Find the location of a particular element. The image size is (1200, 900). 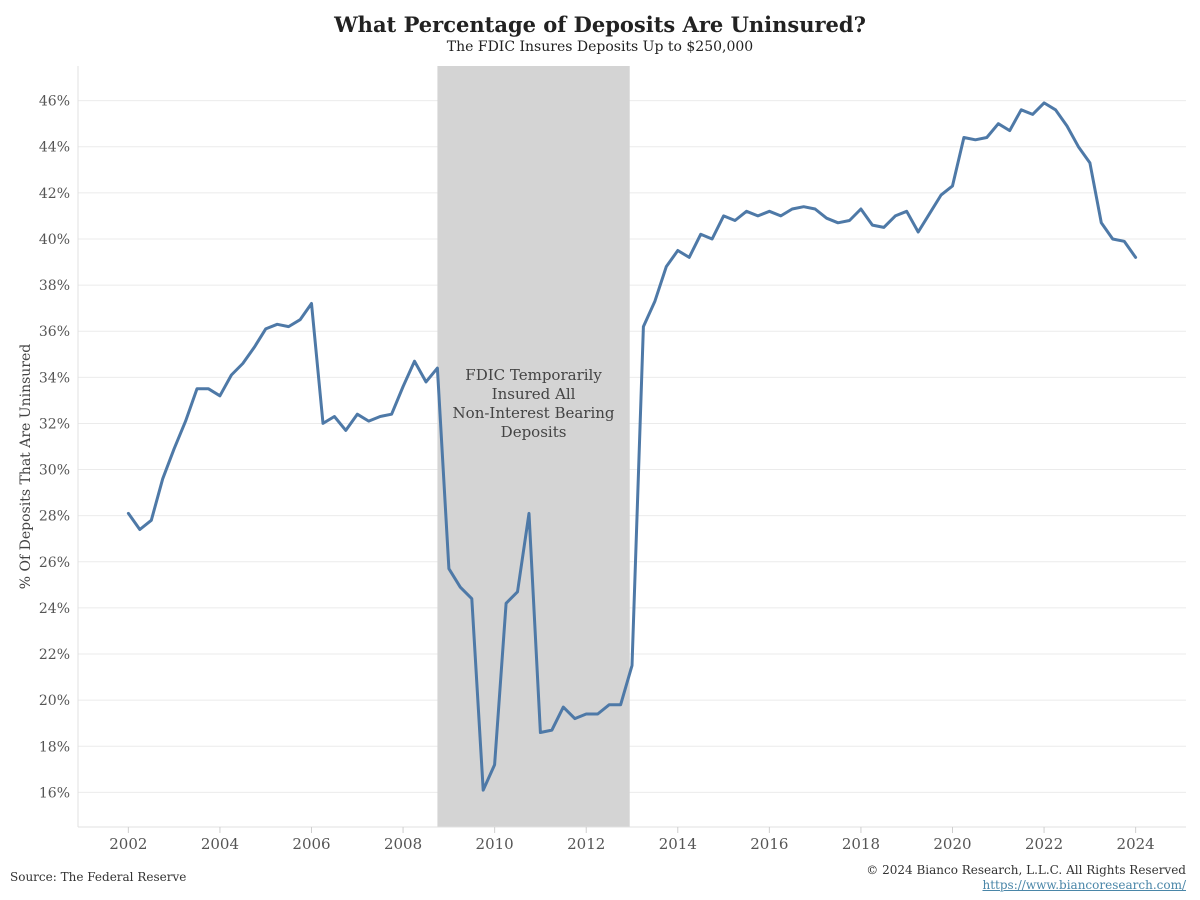

y-tick-label: 18% is located at coordinates (54, 747).